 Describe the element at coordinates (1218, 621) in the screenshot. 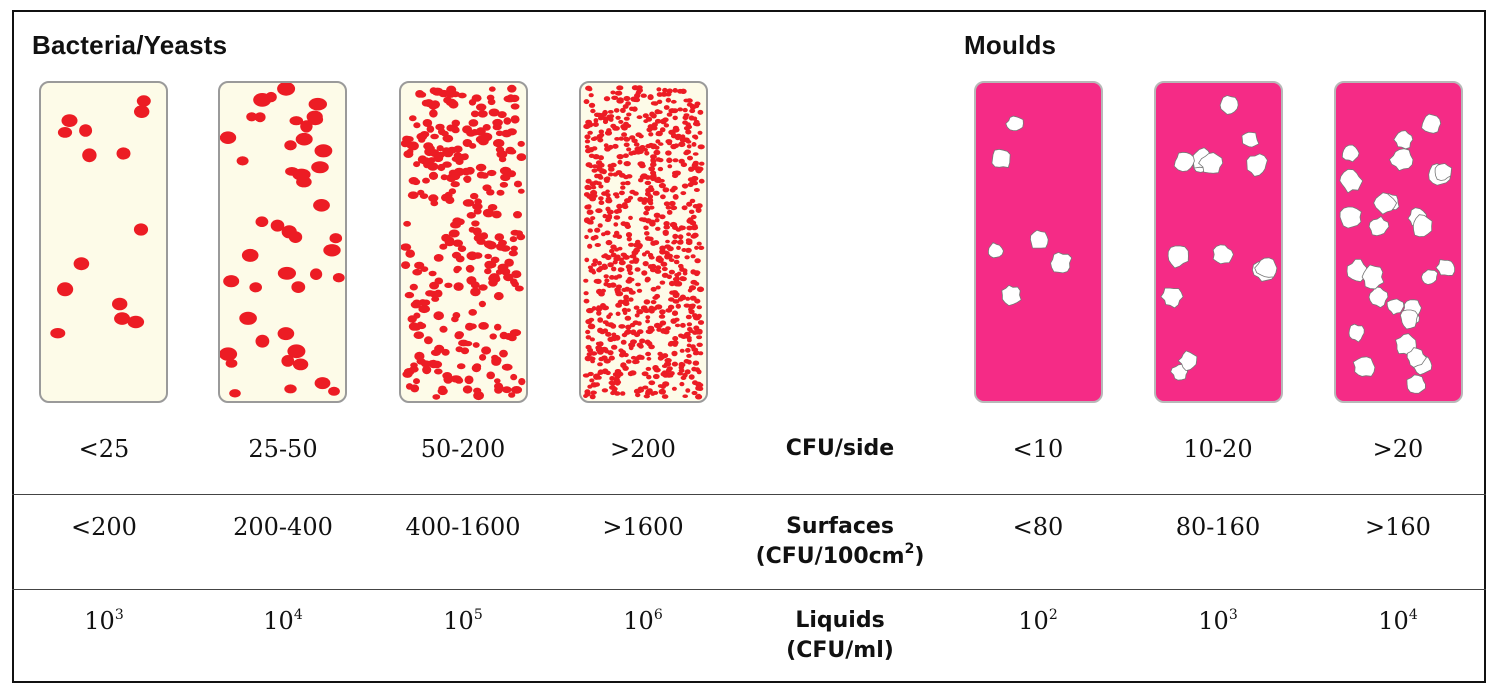

I see `liquids-mould-2: 103` at that location.